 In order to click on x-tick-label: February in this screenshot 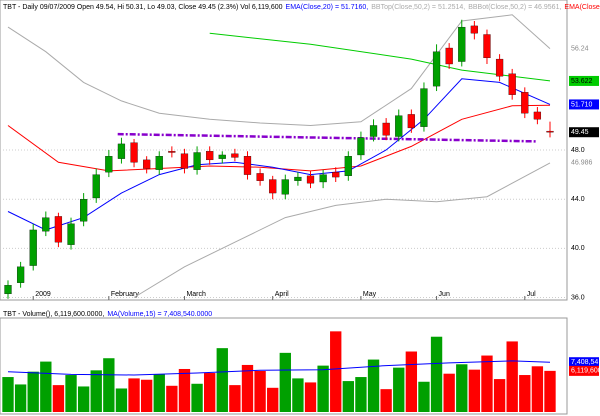, I will do `click(125, 294)`.